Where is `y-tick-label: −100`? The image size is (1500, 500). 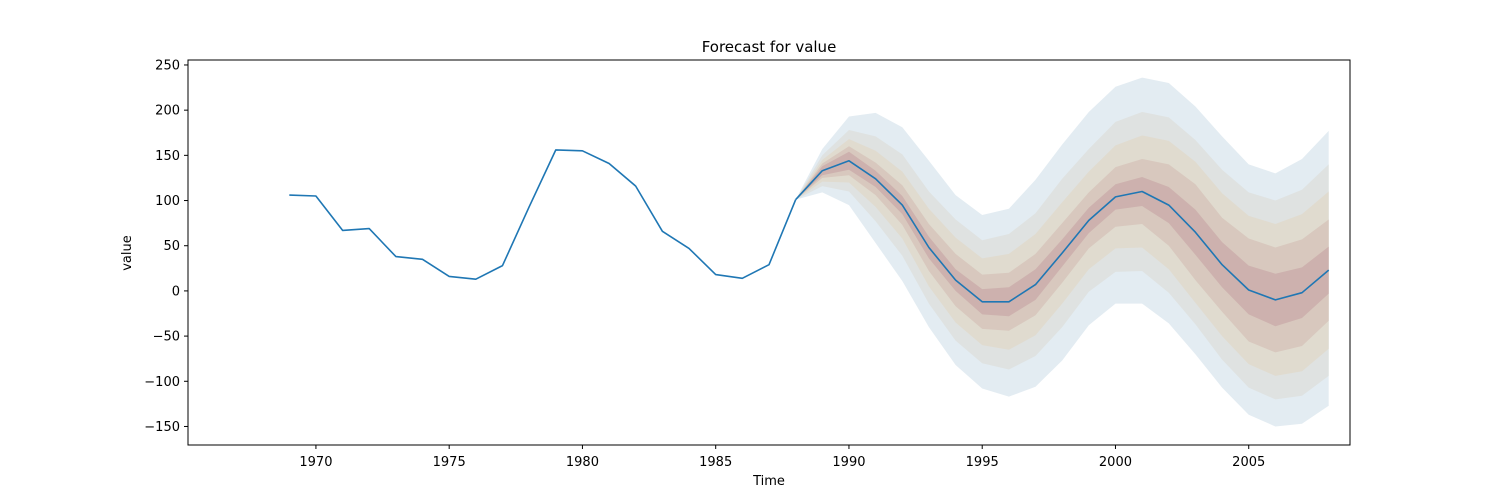 y-tick-label: −100 is located at coordinates (162, 382).